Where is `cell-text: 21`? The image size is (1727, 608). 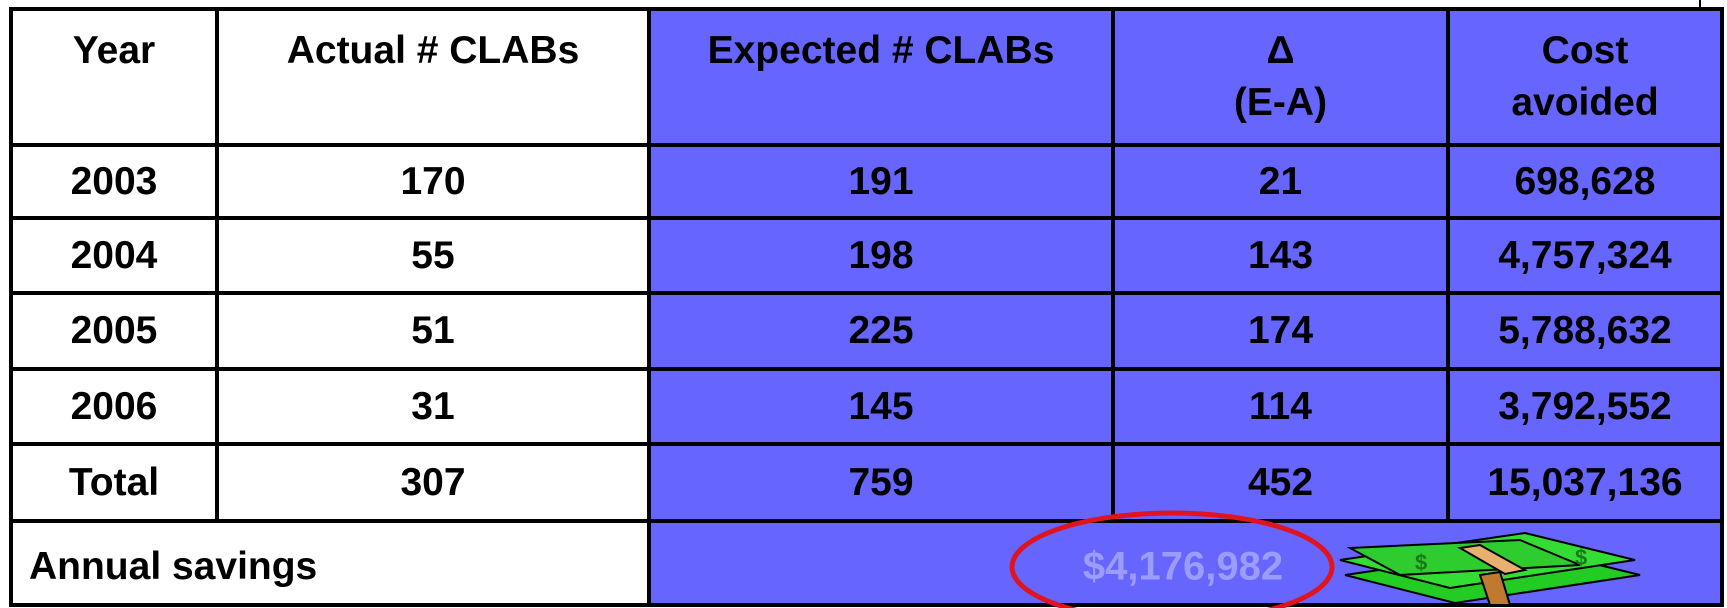
cell-text: 21 is located at coordinates (1280, 181).